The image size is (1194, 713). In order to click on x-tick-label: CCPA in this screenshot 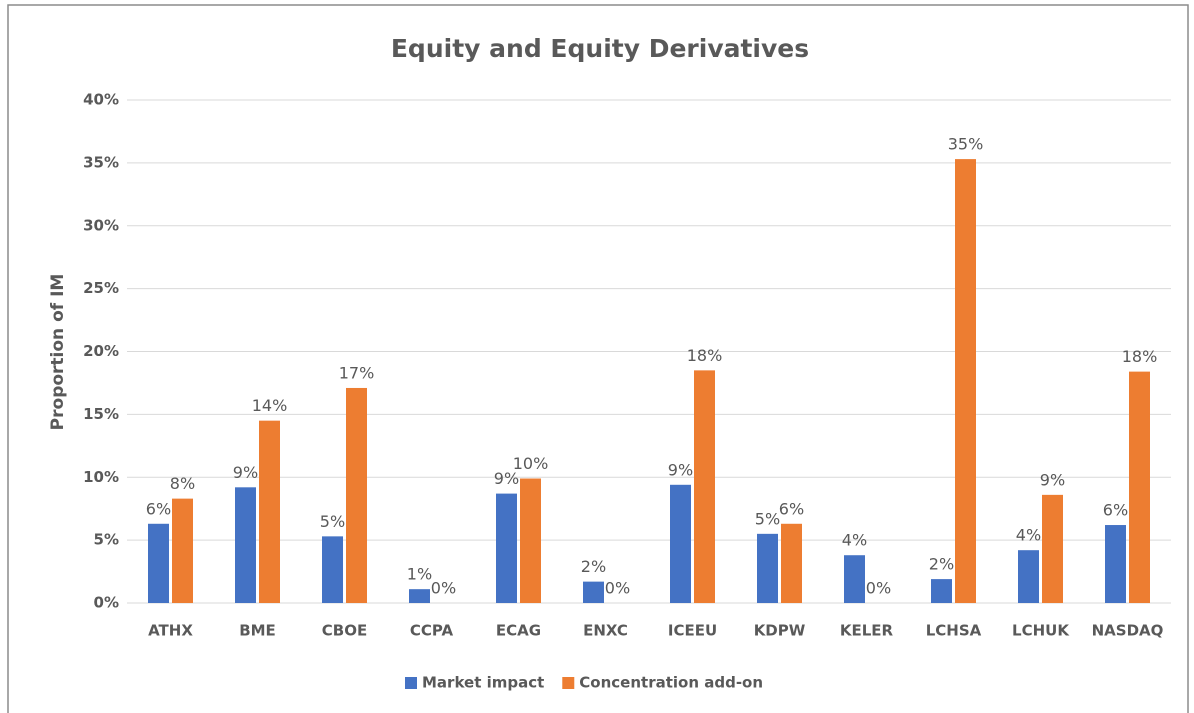, I will do `click(432, 631)`.